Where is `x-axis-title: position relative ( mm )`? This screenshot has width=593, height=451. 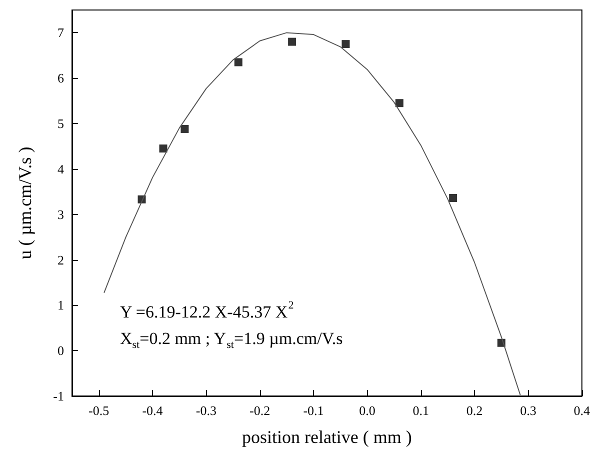
x-axis-title: position relative ( mm ) is located at coordinates (327, 437).